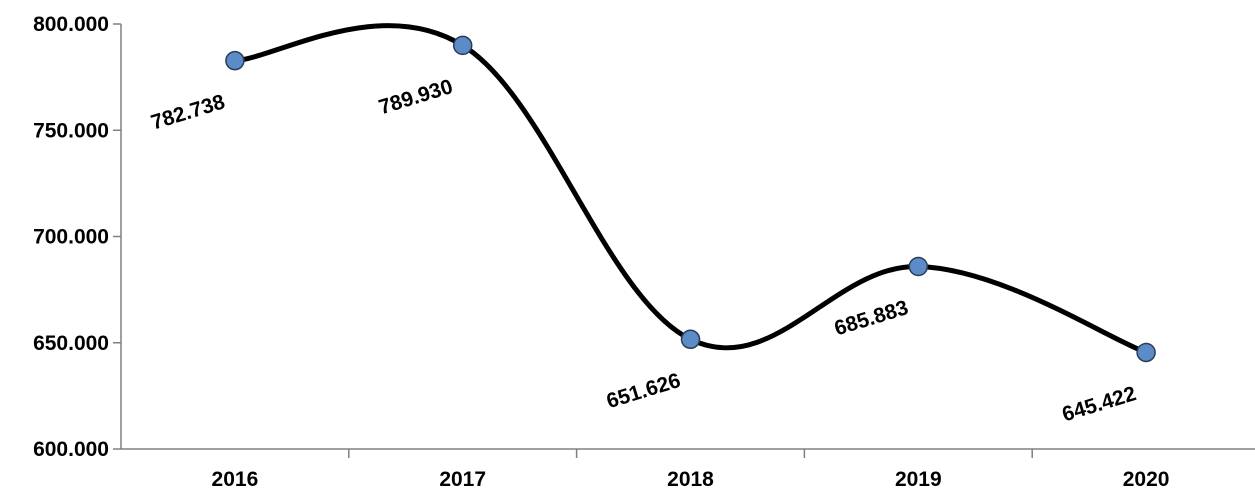 Image resolution: width=1255 pixels, height=495 pixels. Describe the element at coordinates (415, 97) in the screenshot. I see `data-label: 789.930` at that location.